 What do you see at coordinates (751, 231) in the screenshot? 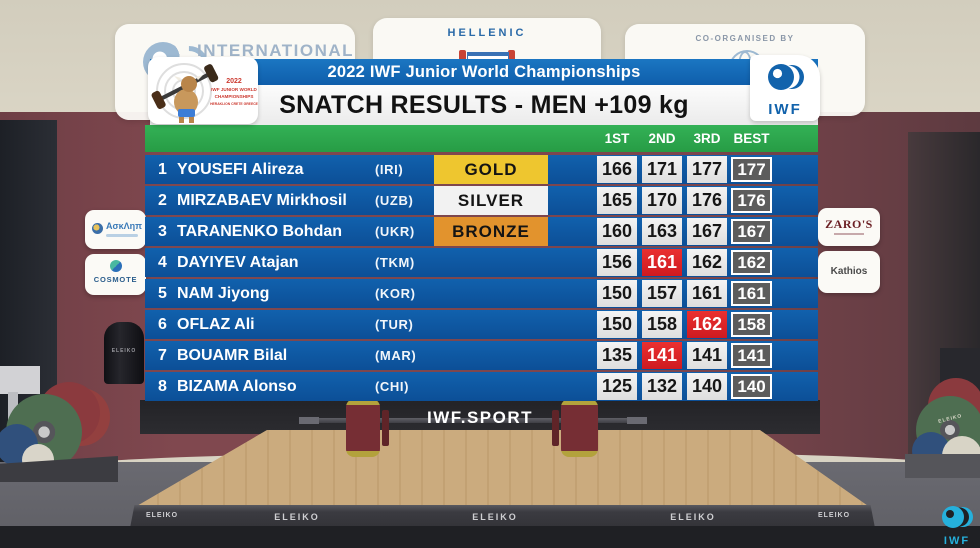
I see `best-cell: 167` at bounding box center [751, 231].